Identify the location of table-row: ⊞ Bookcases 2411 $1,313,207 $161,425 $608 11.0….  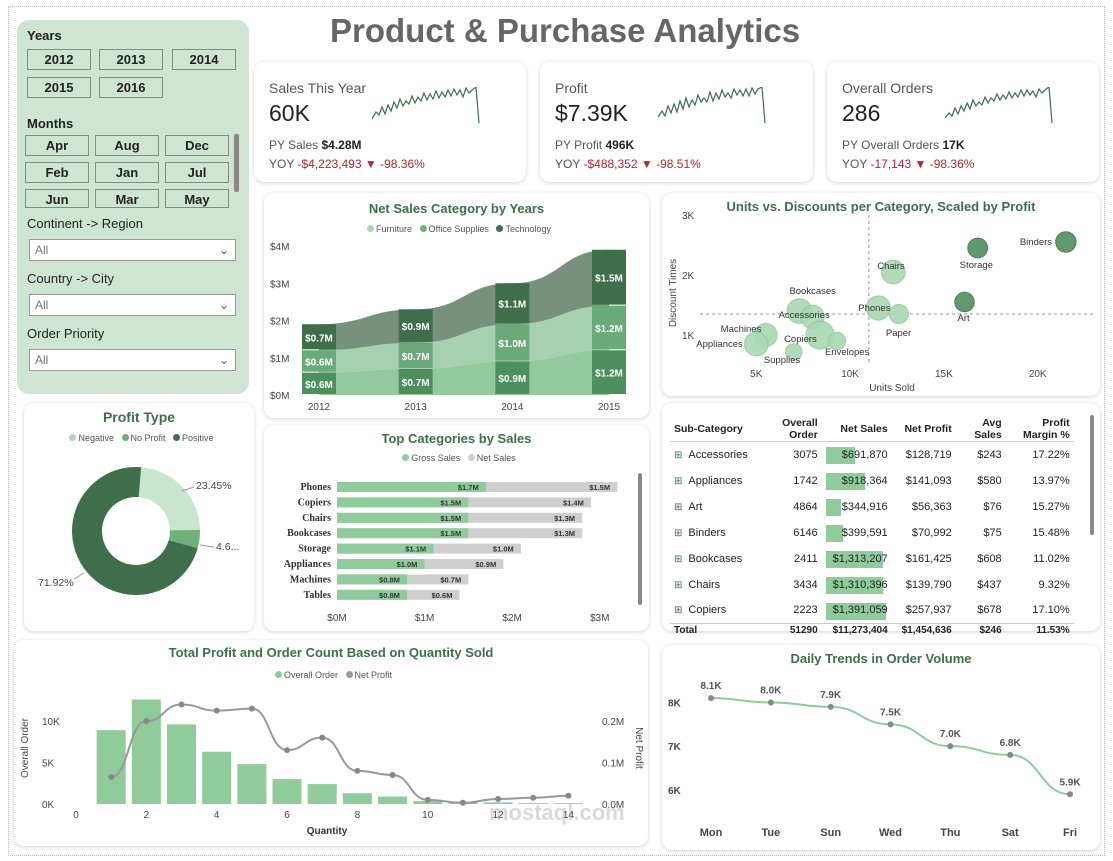
(872, 559).